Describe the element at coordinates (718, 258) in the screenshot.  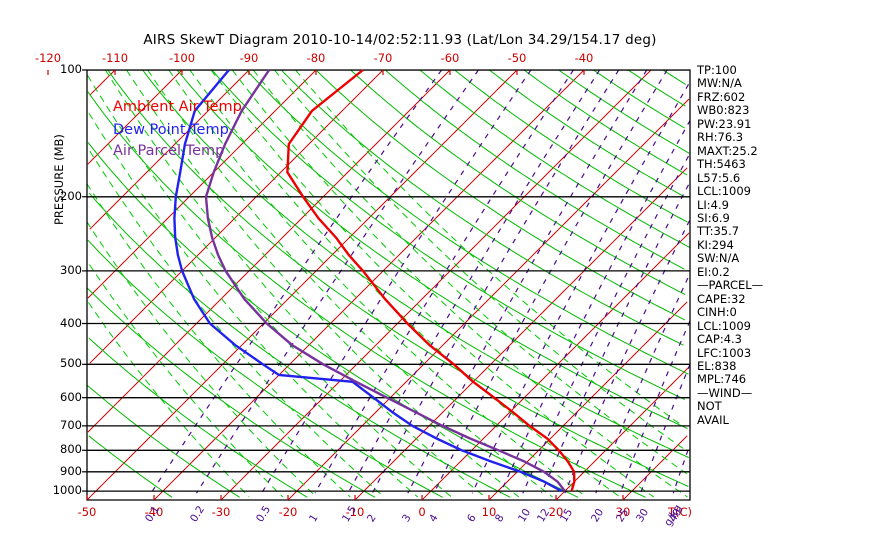
I see `stat-item: SW:N/A` at that location.